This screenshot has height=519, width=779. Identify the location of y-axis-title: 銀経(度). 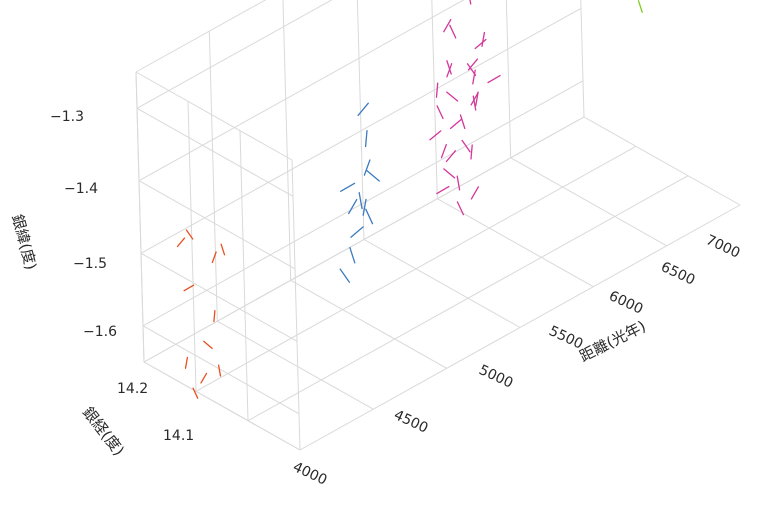
(103, 431).